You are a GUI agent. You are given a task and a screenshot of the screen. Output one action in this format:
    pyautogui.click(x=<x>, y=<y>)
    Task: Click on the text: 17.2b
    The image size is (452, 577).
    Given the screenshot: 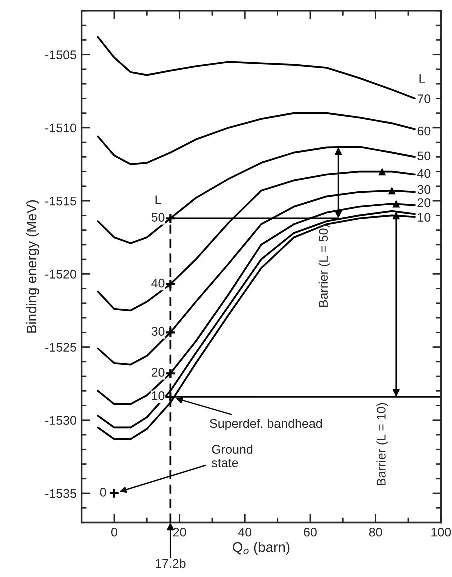 What is the action you would take?
    pyautogui.click(x=171, y=563)
    